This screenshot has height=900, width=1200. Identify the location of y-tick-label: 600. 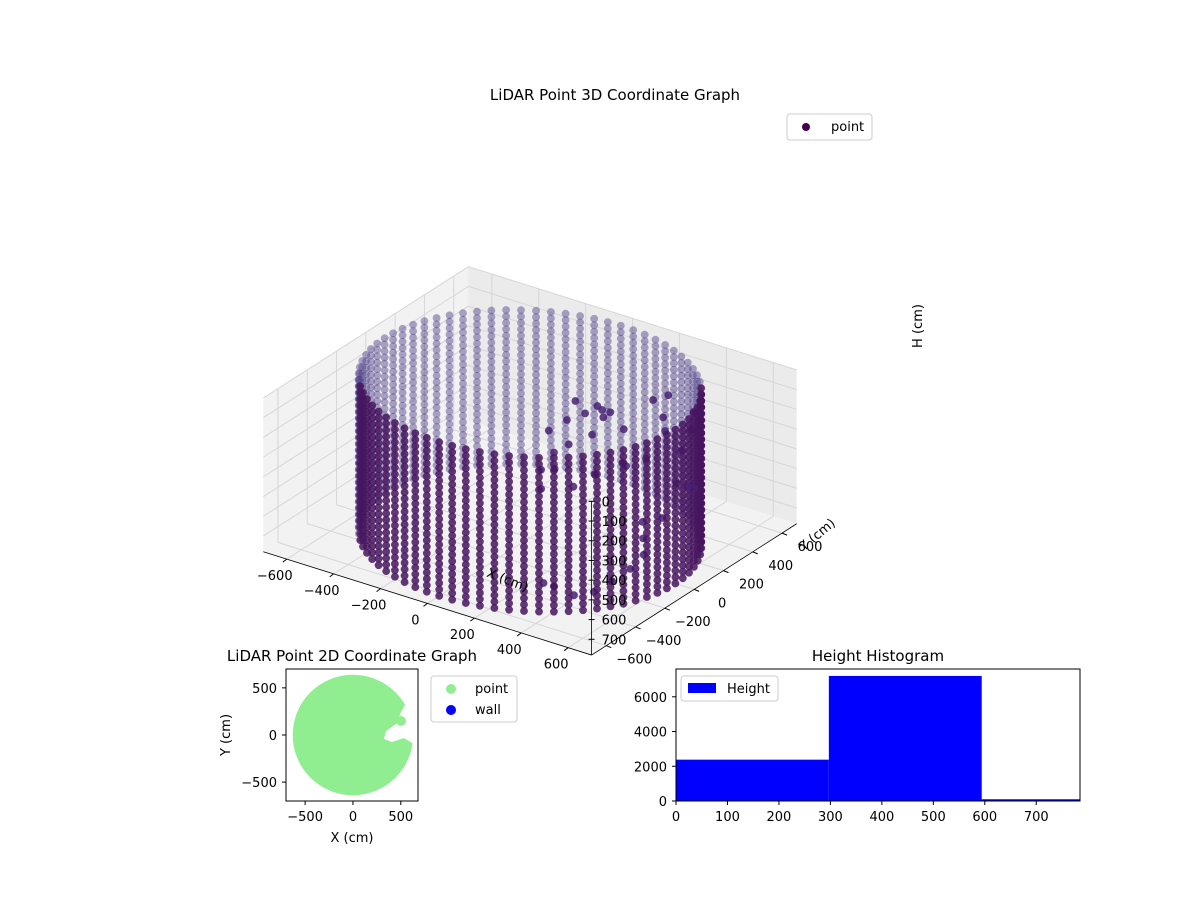
(810, 547).